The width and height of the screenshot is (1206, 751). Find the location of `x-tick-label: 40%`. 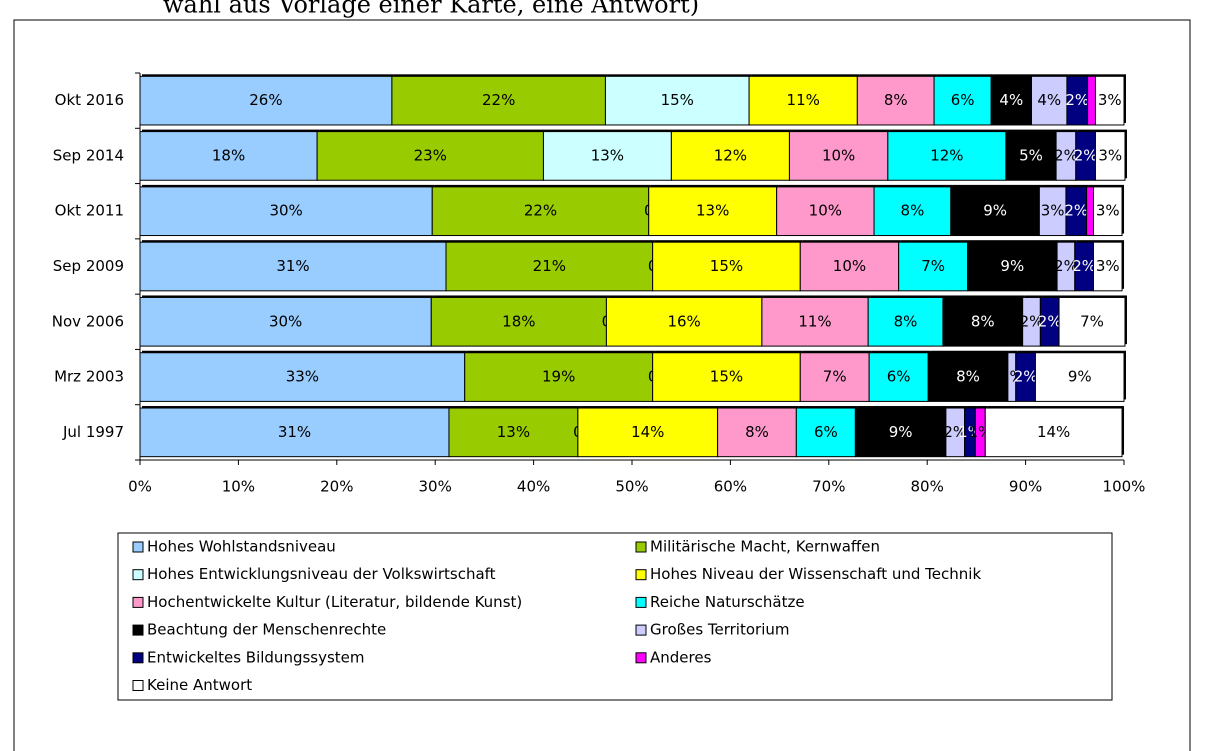

x-tick-label: 40% is located at coordinates (533, 487).